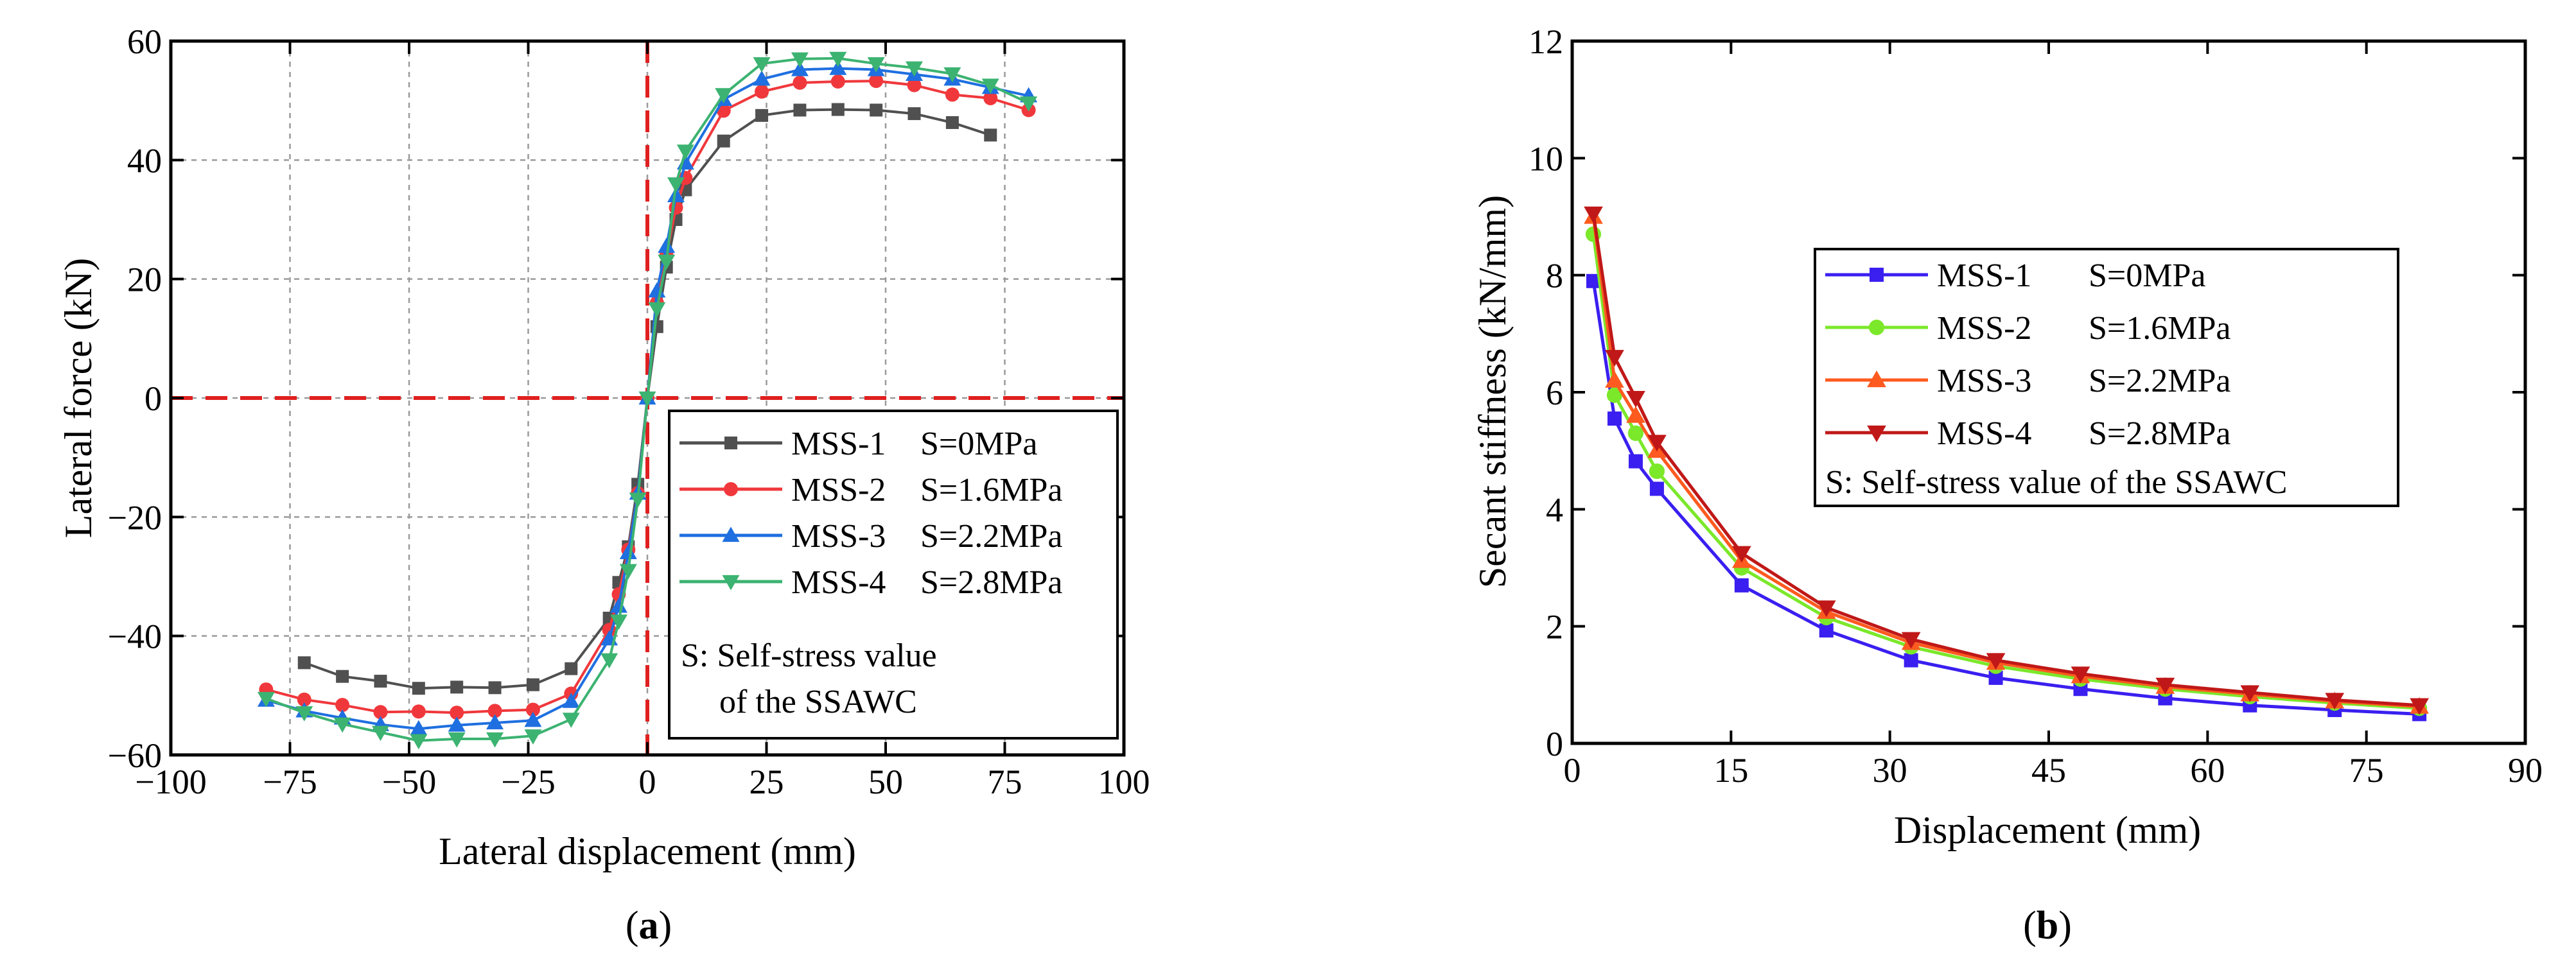  Describe the element at coordinates (1546, 158) in the screenshot. I see `y-tick-label: 10` at that location.